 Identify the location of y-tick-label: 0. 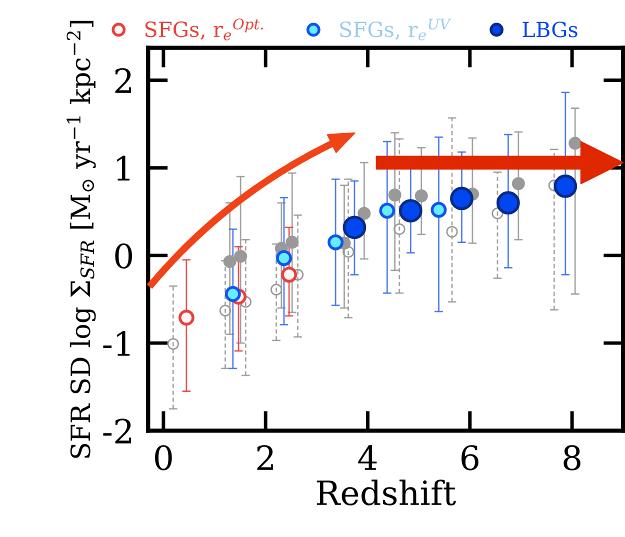
(123, 256).